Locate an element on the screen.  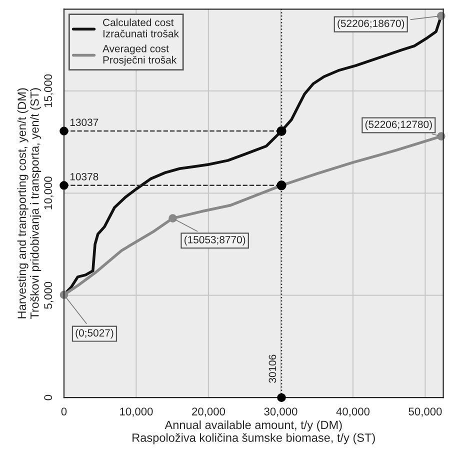
y-tick-label: 0 is located at coordinates (48, 397).